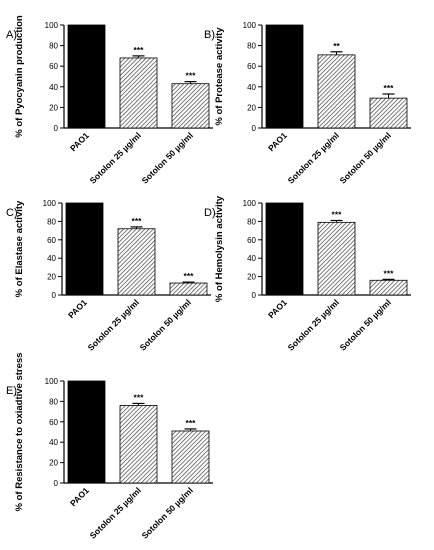 The width and height of the screenshot is (434, 550). I want to click on y-axis-title: % of Elastase activity, so click(19, 248).